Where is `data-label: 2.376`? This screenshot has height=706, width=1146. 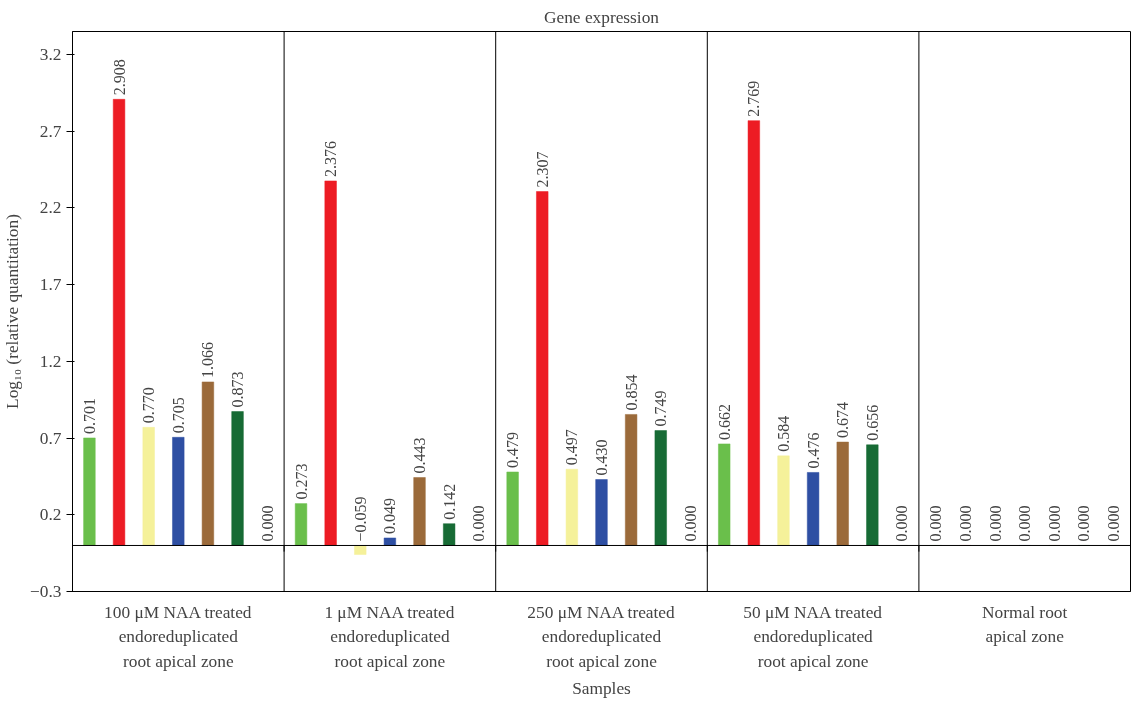
data-label: 2.376 is located at coordinates (331, 158).